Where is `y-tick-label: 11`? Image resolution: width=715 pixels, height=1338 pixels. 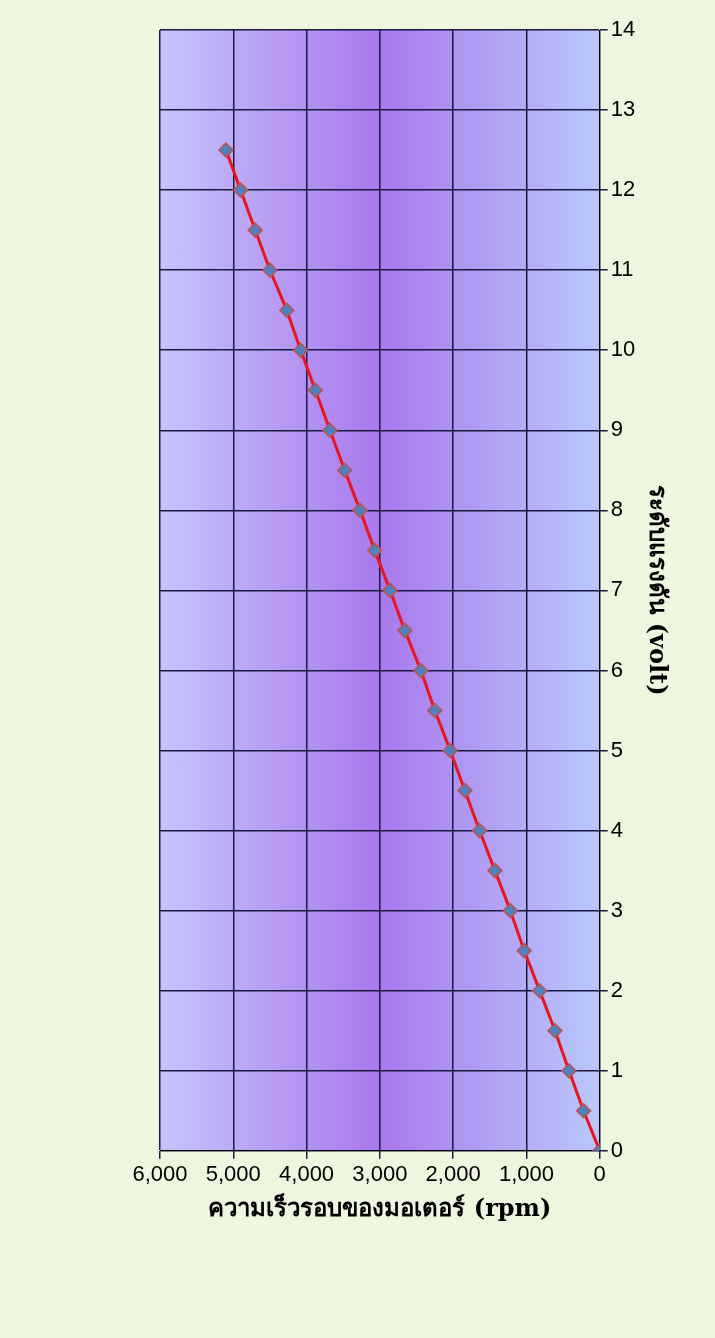
y-tick-label: 11 is located at coordinates (622, 269).